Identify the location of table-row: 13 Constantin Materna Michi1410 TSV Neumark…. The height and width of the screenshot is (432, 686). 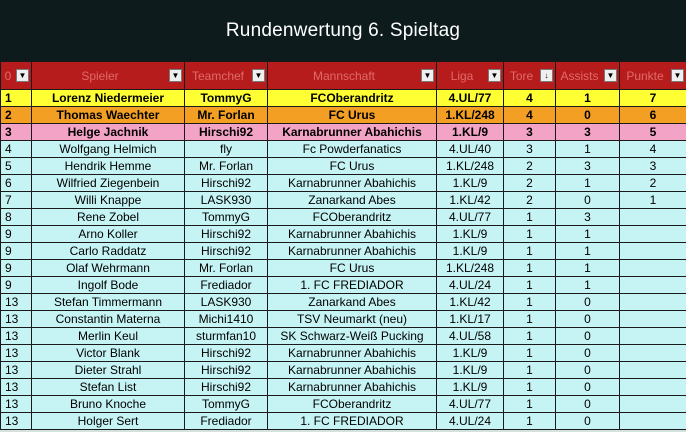
(343, 319).